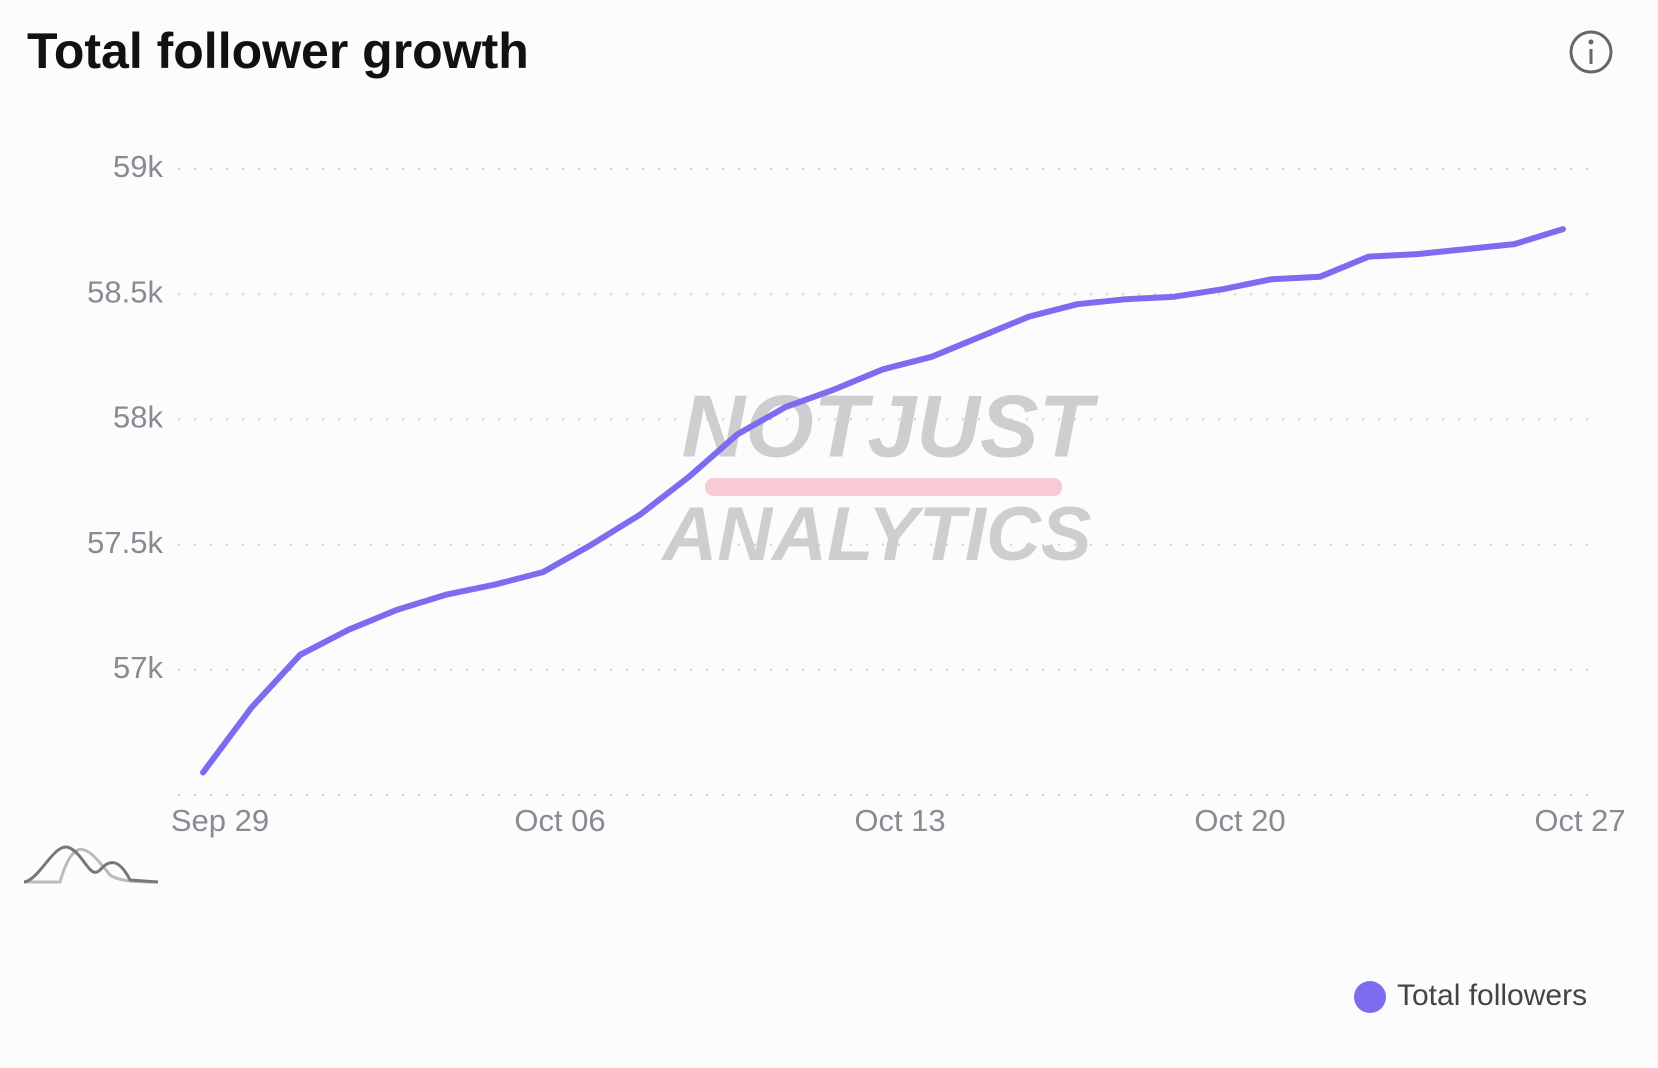 The image size is (1658, 1068). I want to click on legend-swatch, so click(1370, 997).